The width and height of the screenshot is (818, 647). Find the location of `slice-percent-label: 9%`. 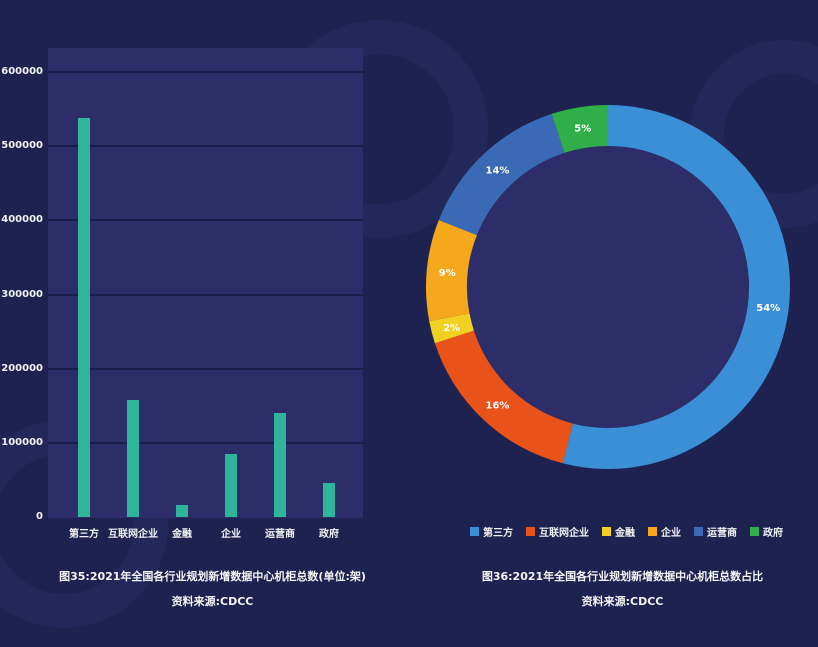

slice-percent-label: 9% is located at coordinates (447, 273).